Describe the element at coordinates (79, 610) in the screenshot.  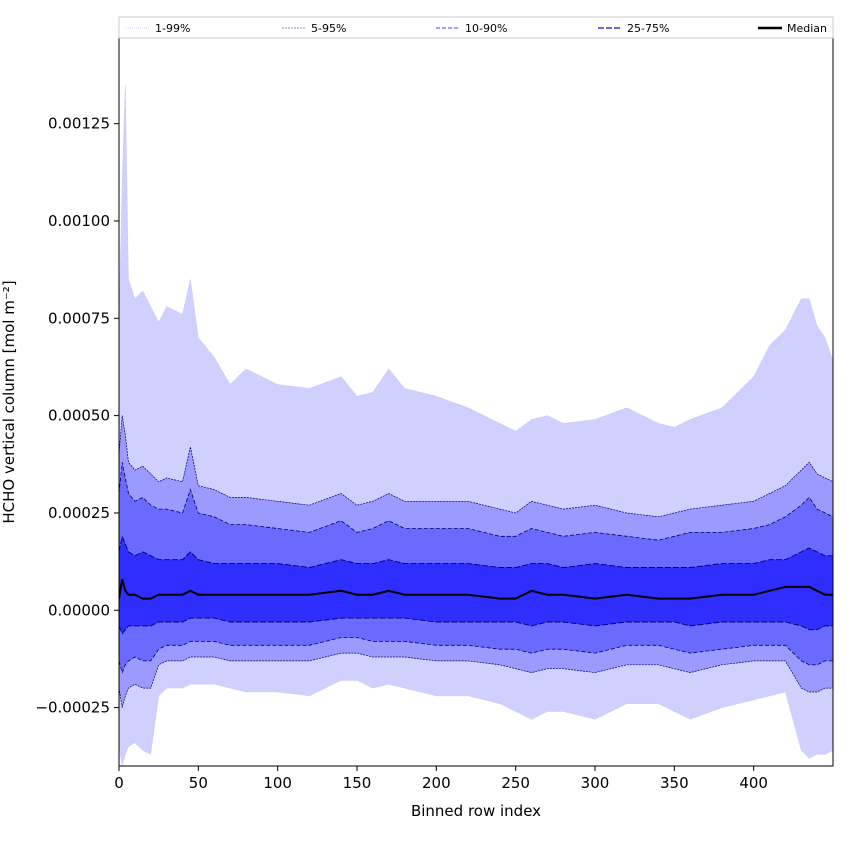
I see `y-tick-label: 0.00000` at that location.